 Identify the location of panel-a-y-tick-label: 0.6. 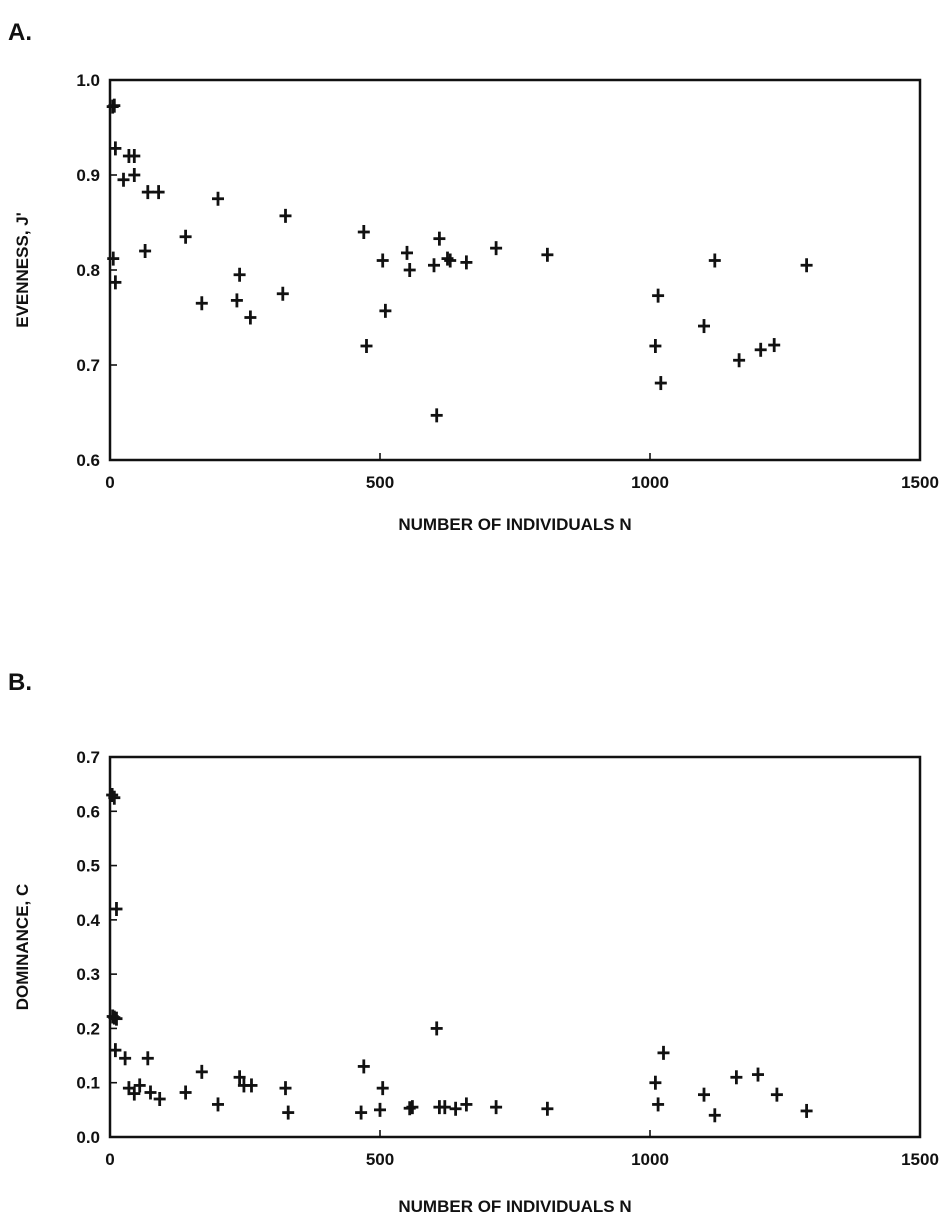
(88, 460).